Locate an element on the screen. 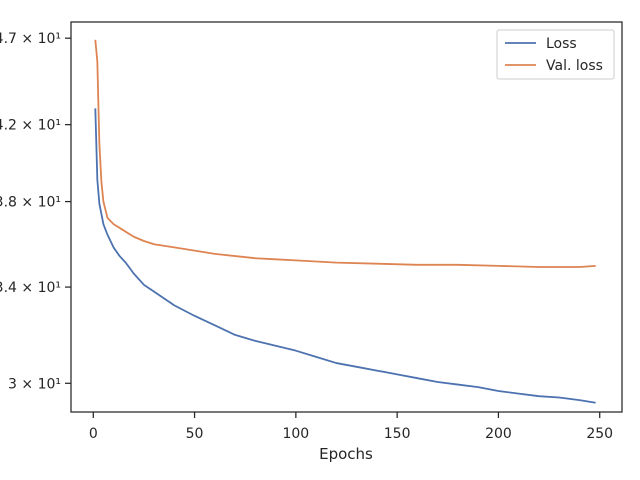  x-tick-label: 200 is located at coordinates (498, 434).